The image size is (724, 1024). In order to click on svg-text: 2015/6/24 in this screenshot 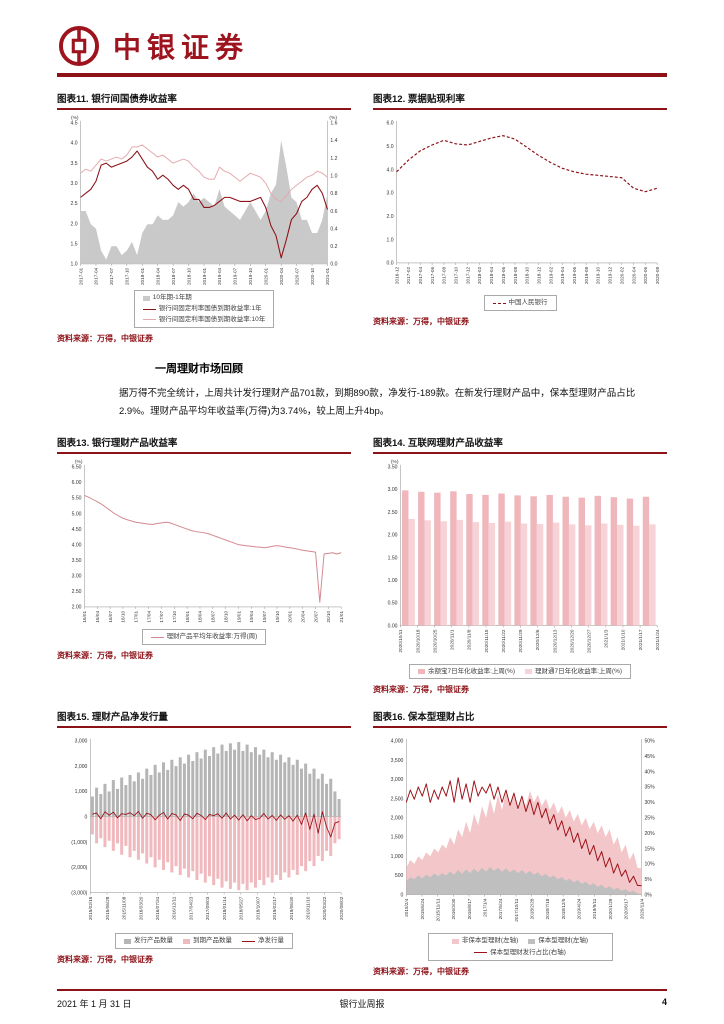, I will do `click(422, 908)`.